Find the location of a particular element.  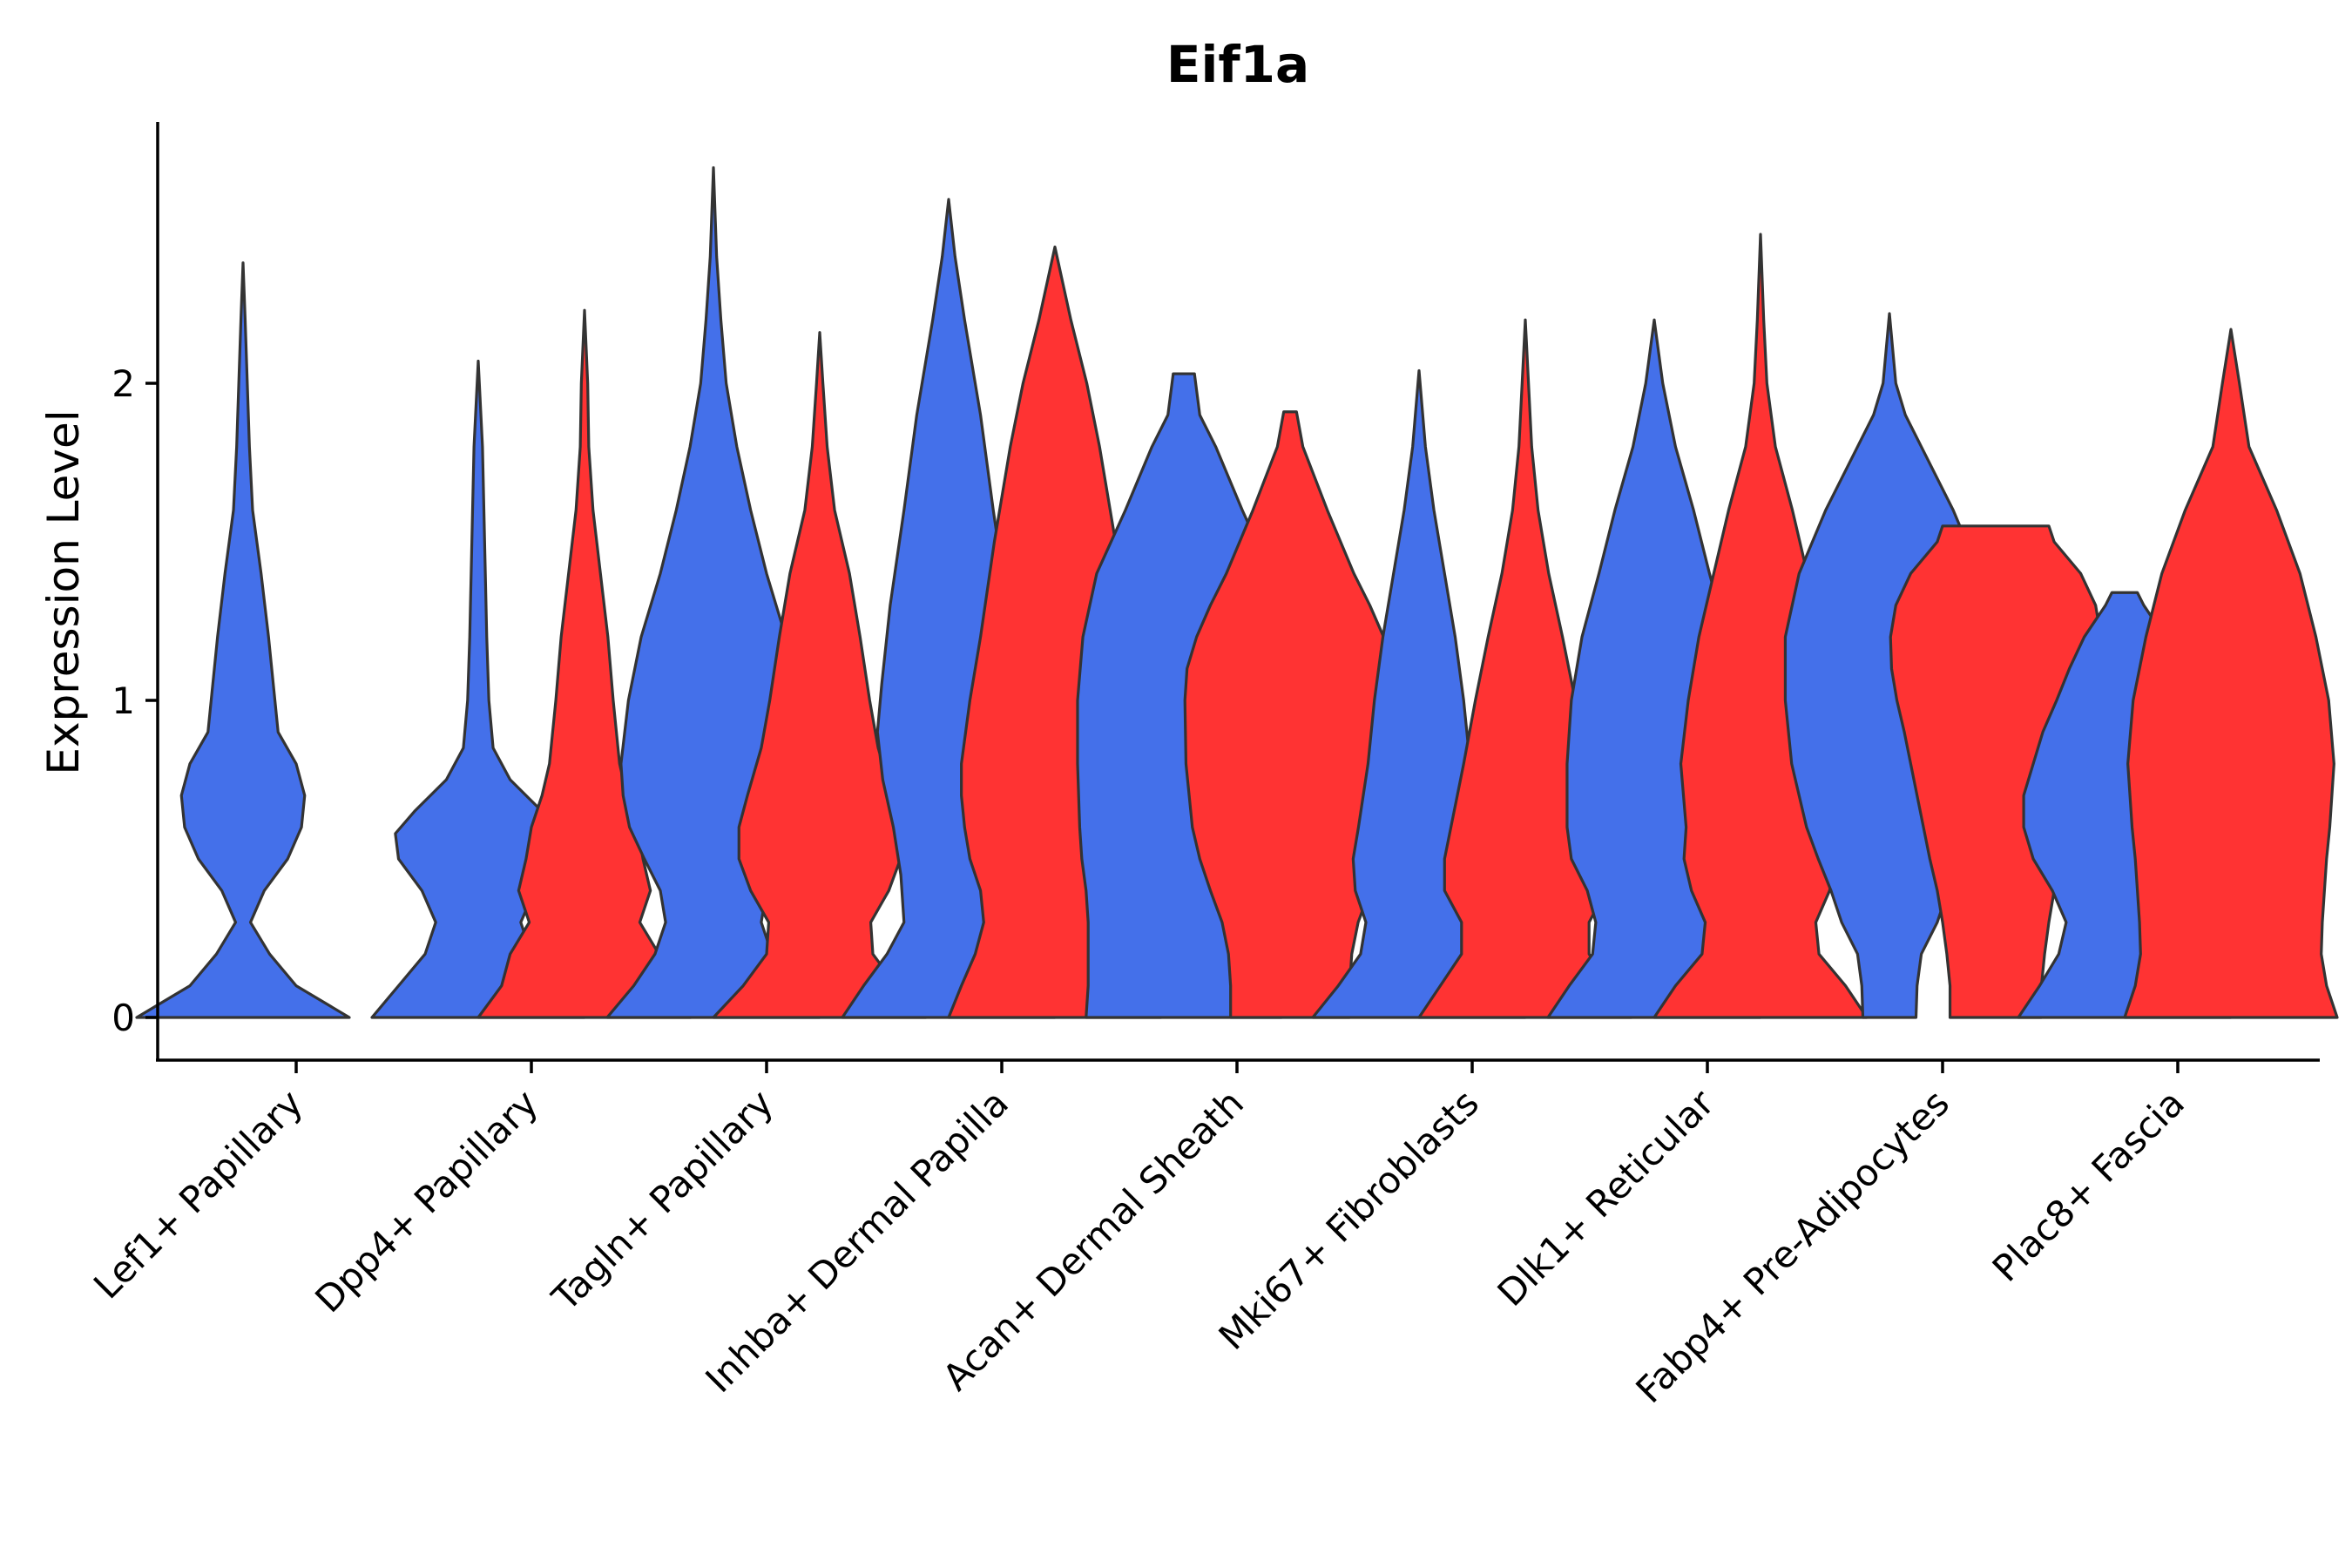

x-tick-label-6: Mki67+ Fibroblasts is located at coordinates (1349, 1219).